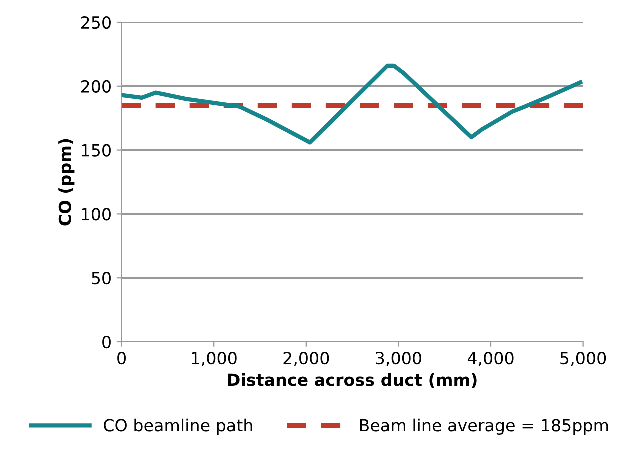 The image size is (641, 450). Describe the element at coordinates (101, 278) in the screenshot. I see `y-tick-label: 50` at that location.